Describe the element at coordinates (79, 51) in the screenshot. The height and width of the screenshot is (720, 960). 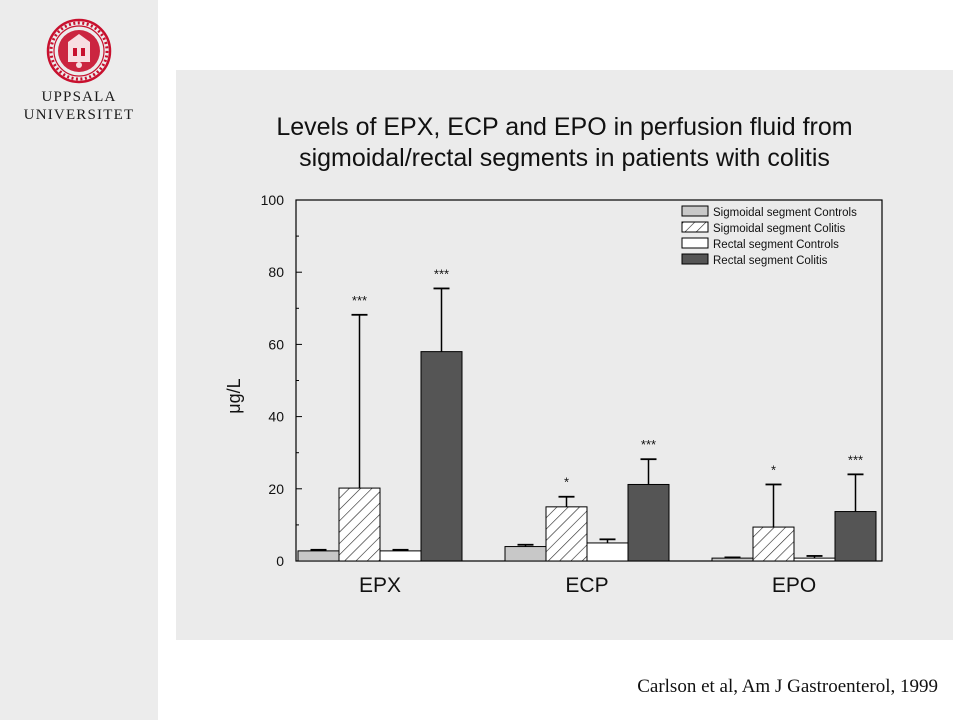
I see `uppsala-seal-icon` at that location.